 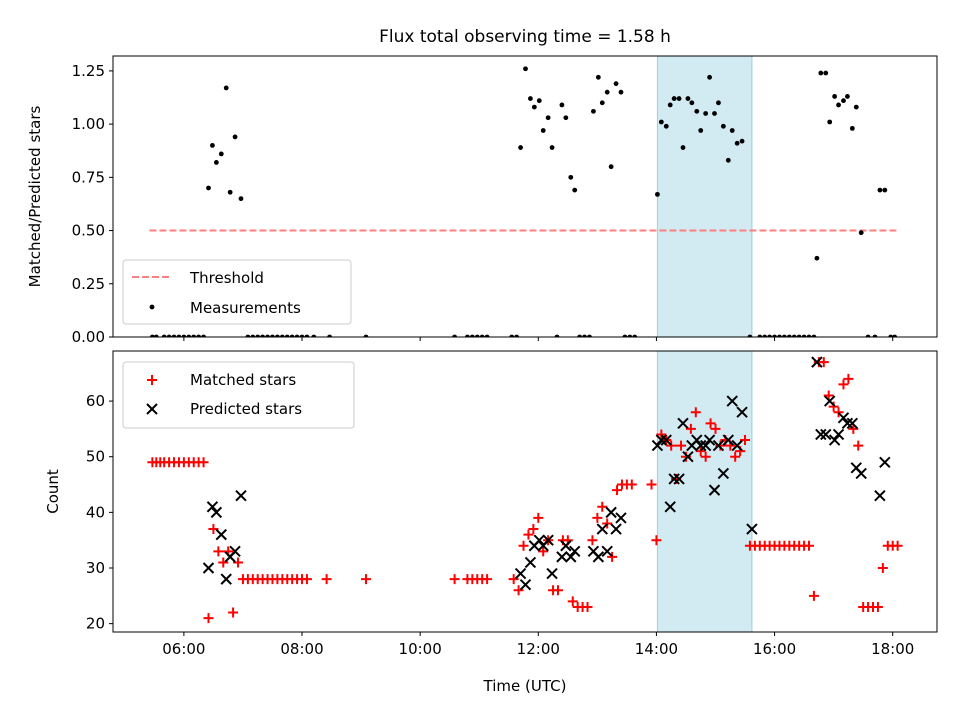 I want to click on y-tick-label: 50, so click(x=95, y=457).